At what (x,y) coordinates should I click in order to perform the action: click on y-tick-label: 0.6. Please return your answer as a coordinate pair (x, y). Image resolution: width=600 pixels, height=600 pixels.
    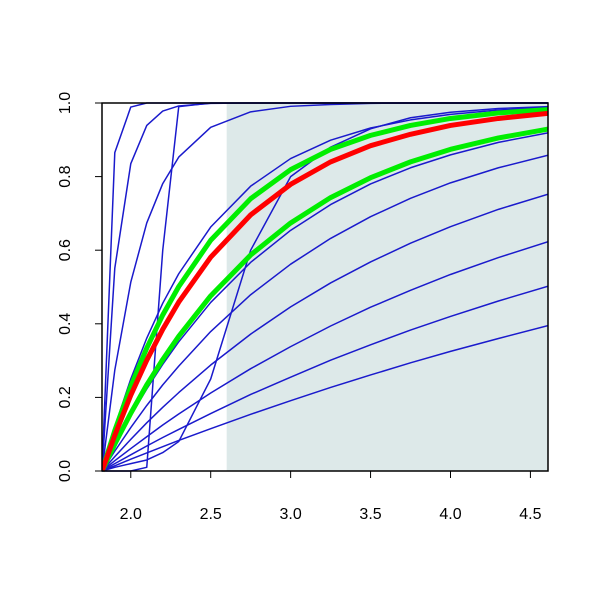
    Looking at the image, I should click on (65, 250).